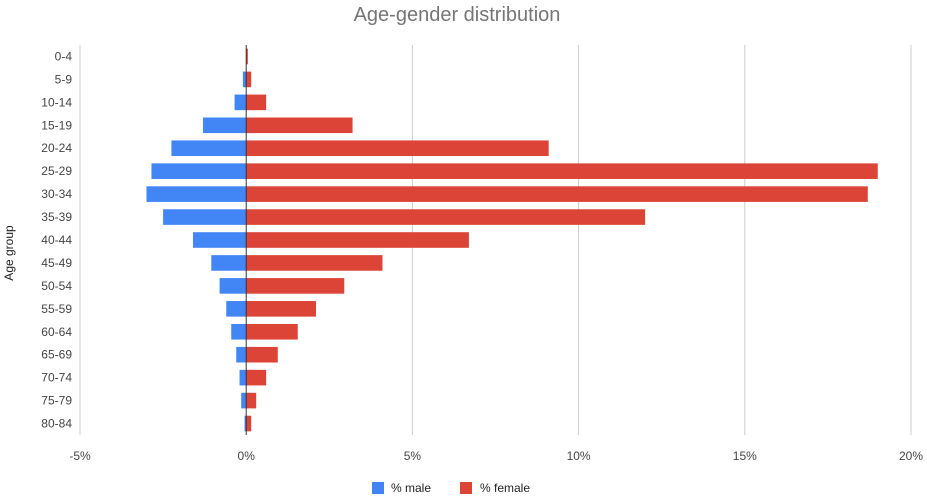  What do you see at coordinates (9, 253) in the screenshot?
I see `y-axis-title: Age group` at bounding box center [9, 253].